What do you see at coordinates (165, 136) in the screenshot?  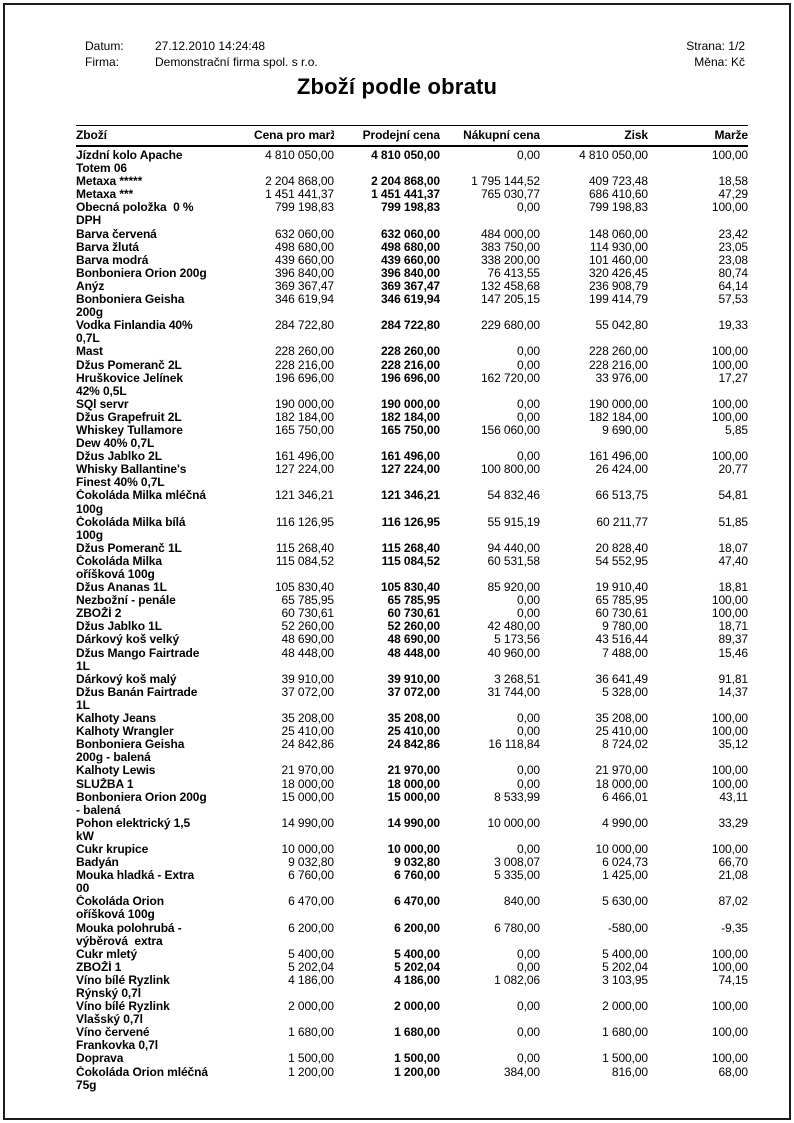 I see `column-header-zbozi: Zboží` at bounding box center [165, 136].